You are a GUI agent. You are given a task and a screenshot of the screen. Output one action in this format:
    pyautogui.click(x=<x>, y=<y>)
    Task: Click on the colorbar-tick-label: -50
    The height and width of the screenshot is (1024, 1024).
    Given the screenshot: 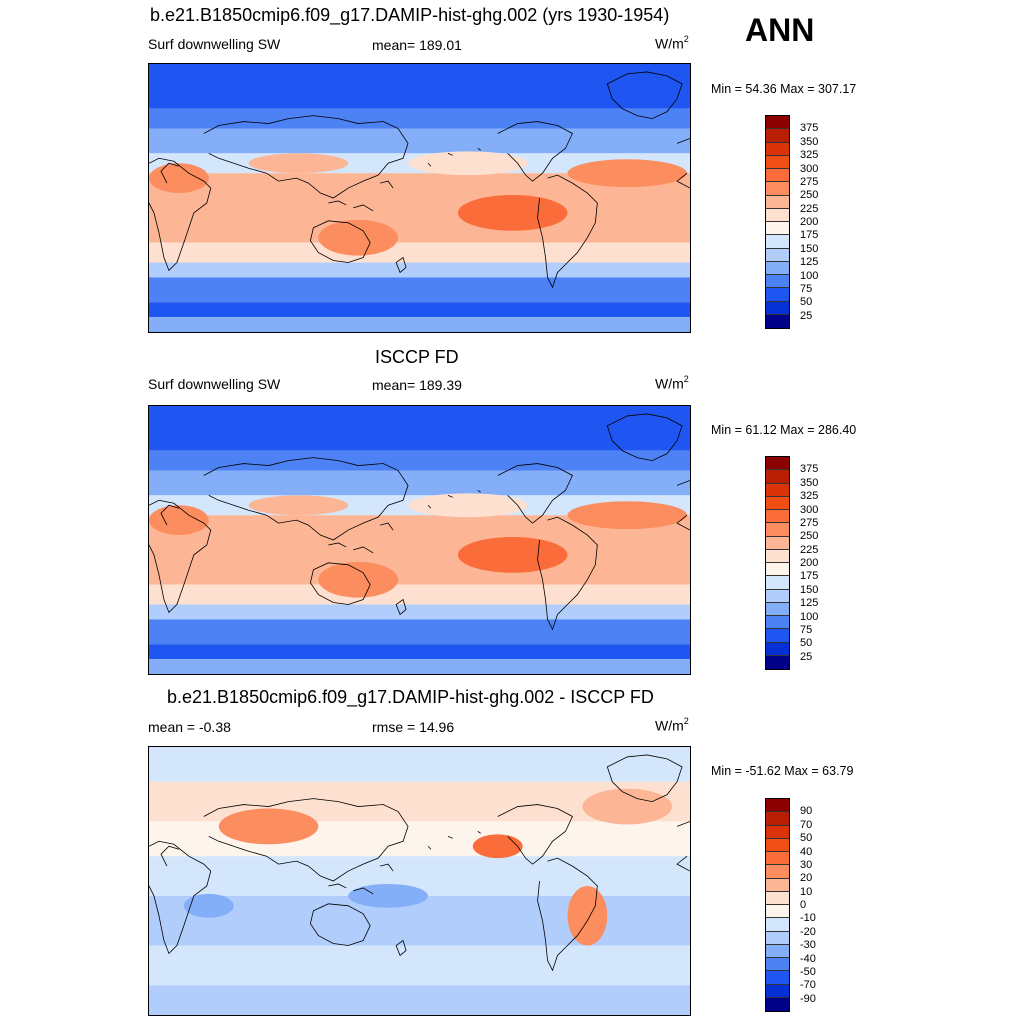 What is the action you would take?
    pyautogui.click(x=808, y=971)
    